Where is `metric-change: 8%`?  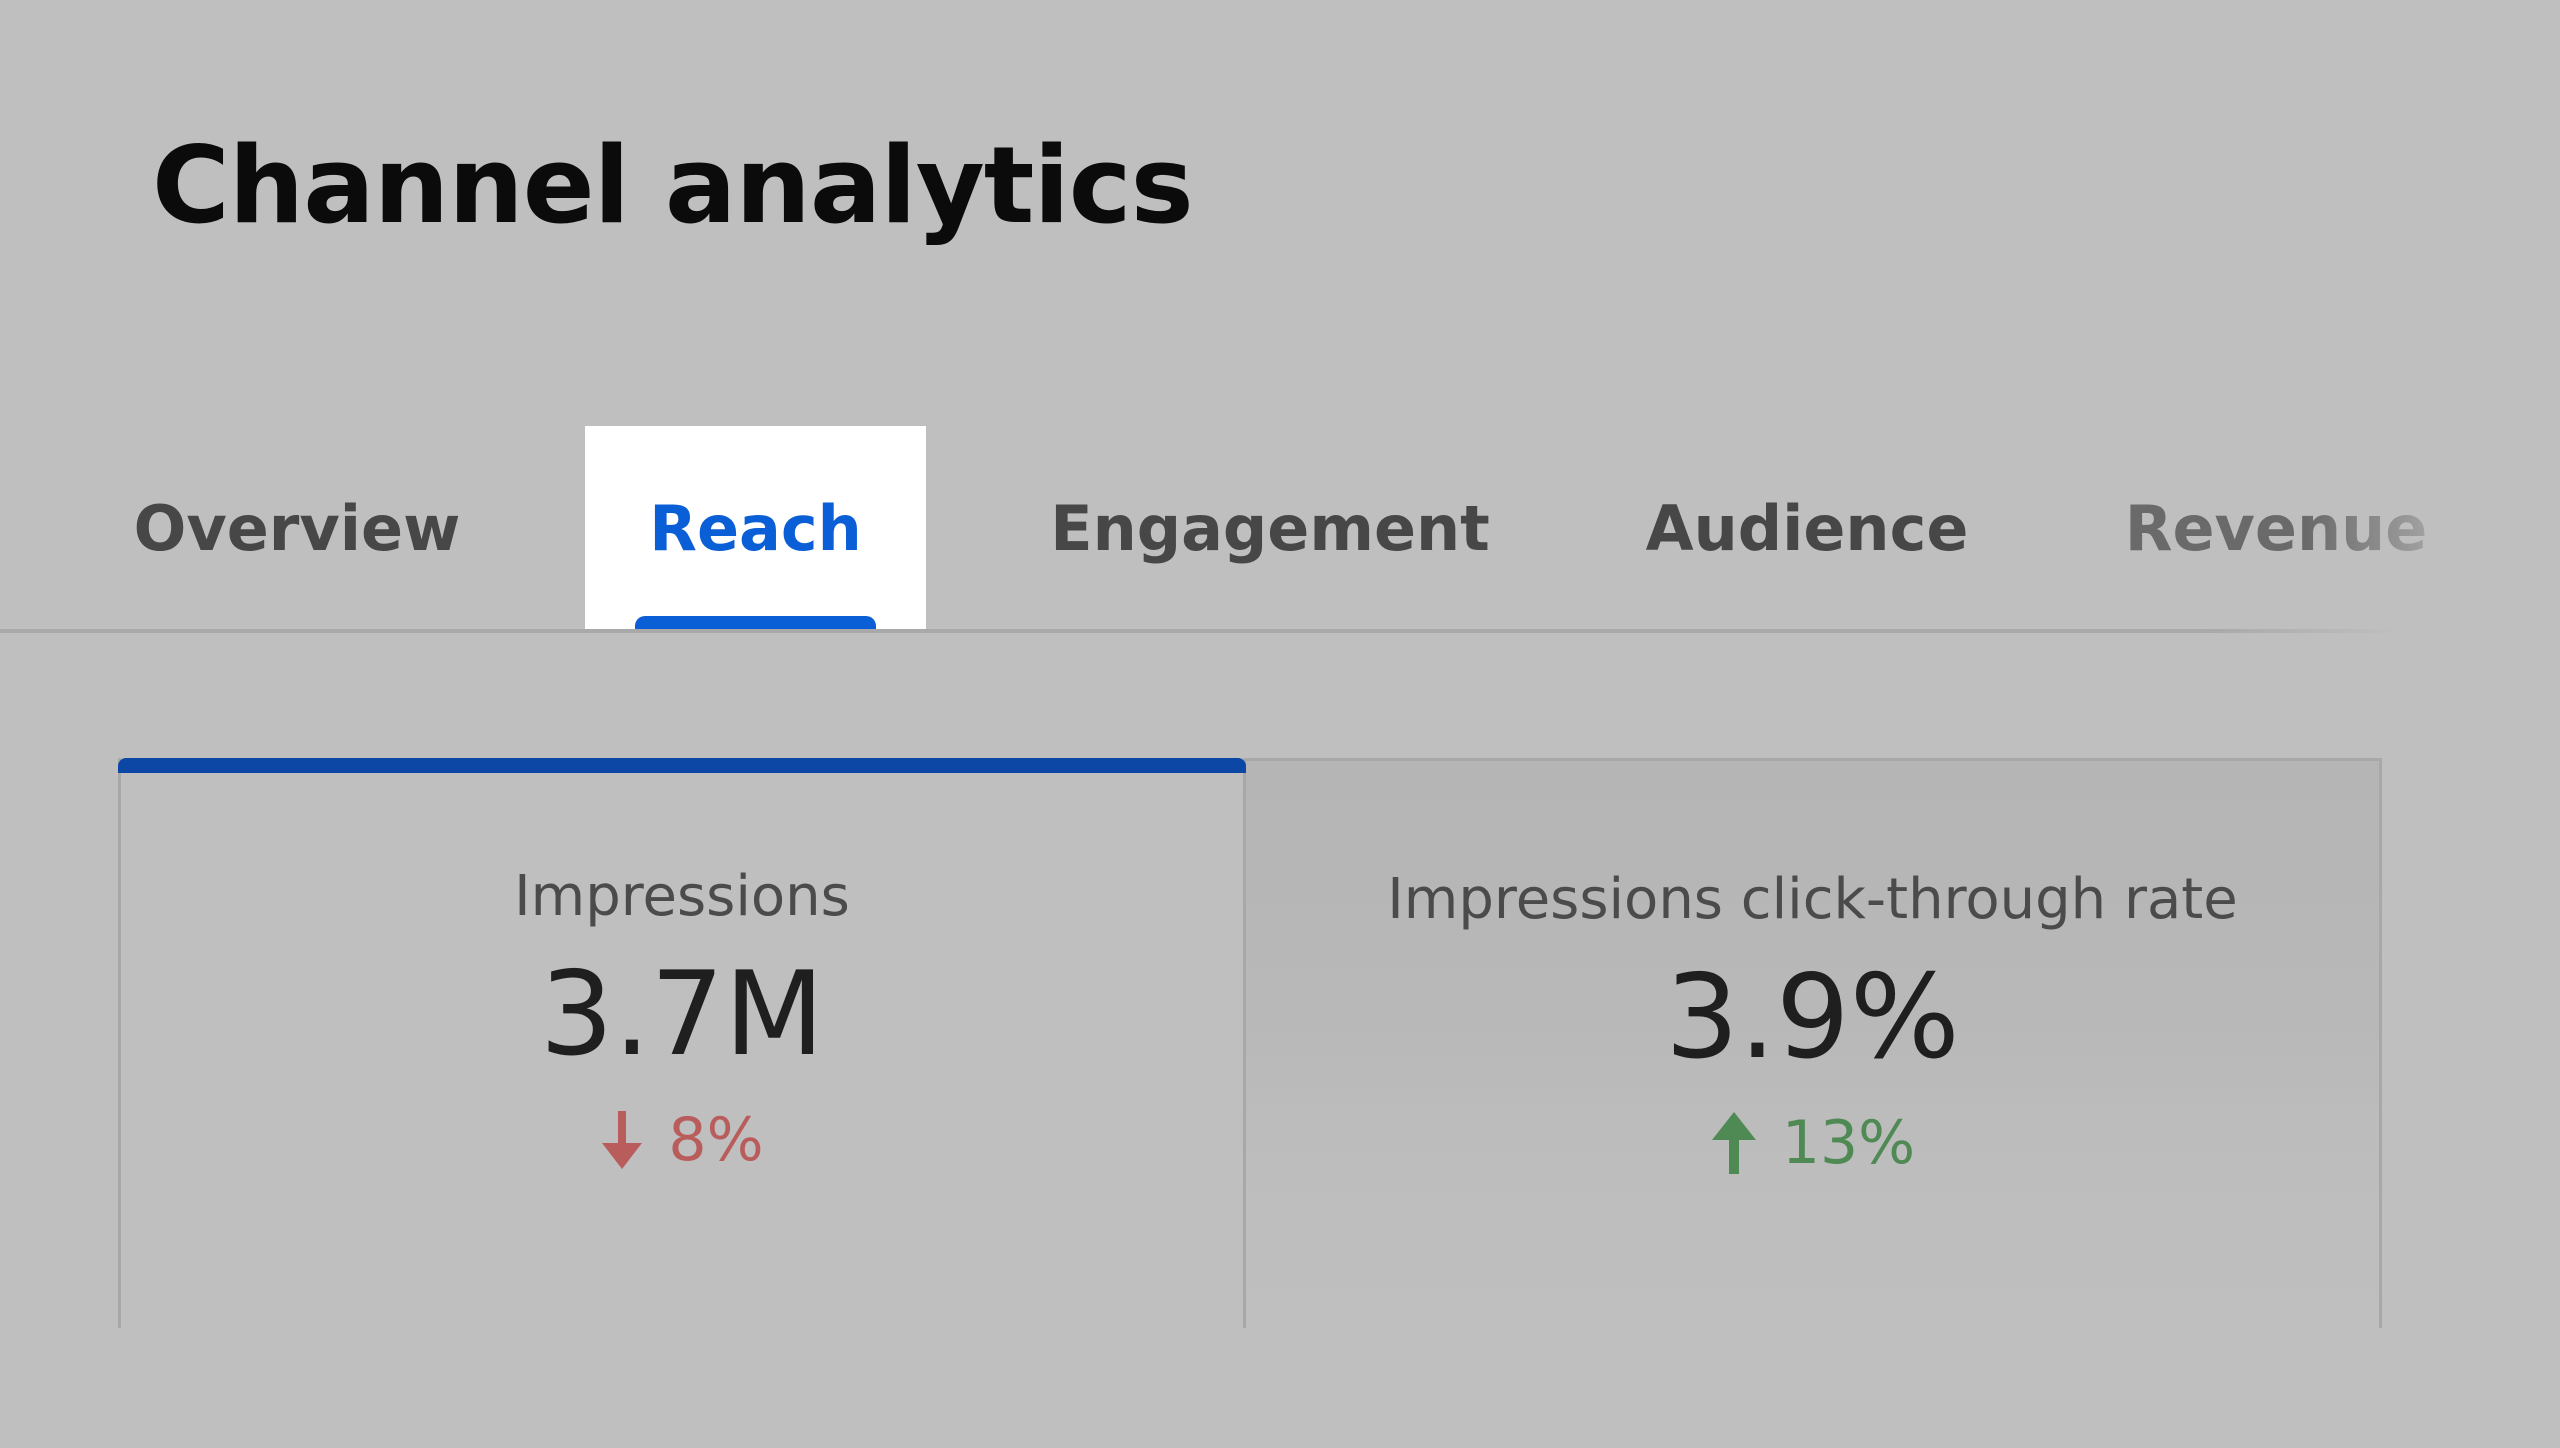 metric-change: 8% is located at coordinates (682, 1139).